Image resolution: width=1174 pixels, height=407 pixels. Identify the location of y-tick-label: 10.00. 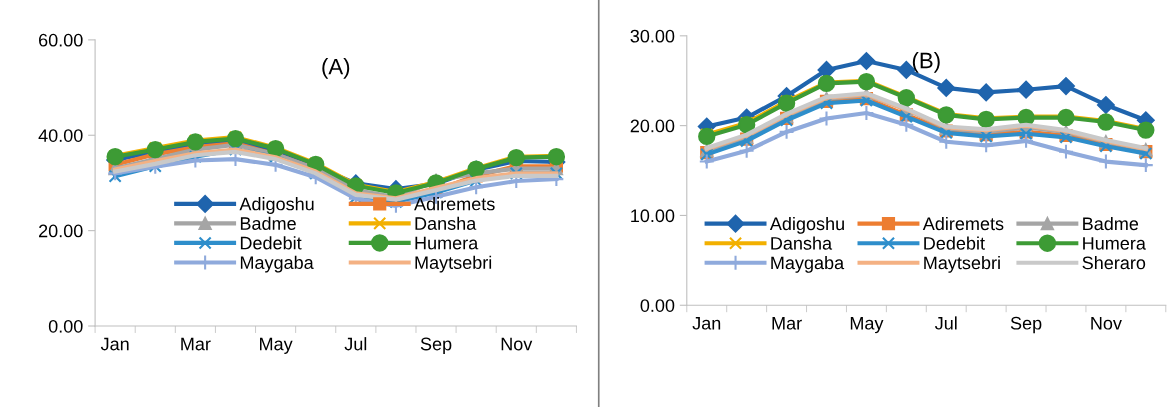
(653, 216).